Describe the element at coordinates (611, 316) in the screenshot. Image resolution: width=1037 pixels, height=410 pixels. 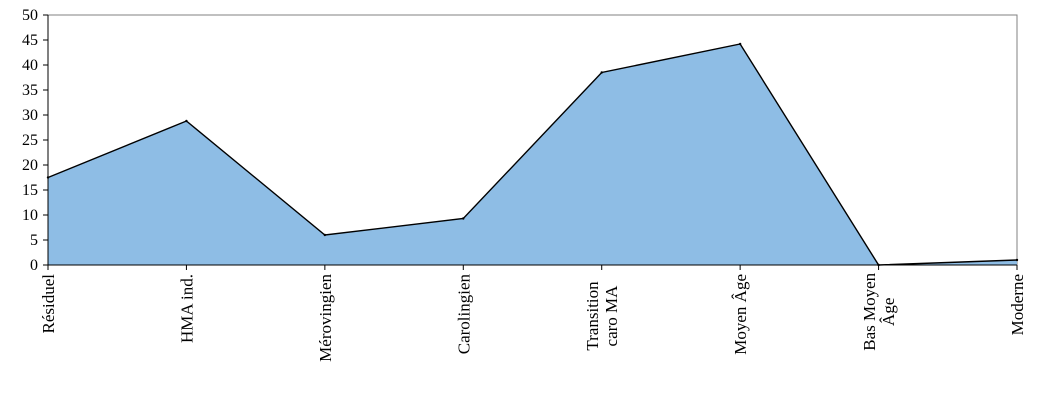
I see `x-tick-label-line: caro MA` at that location.